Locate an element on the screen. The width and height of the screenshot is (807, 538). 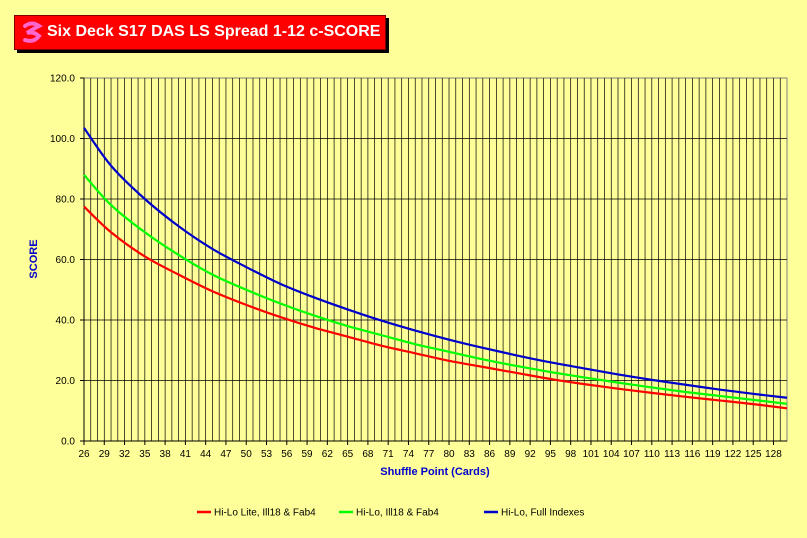
y-tick-labels: 0.0 20.0 40.0 60.0 80.0 100.0 120.0 is located at coordinates (67, 261).